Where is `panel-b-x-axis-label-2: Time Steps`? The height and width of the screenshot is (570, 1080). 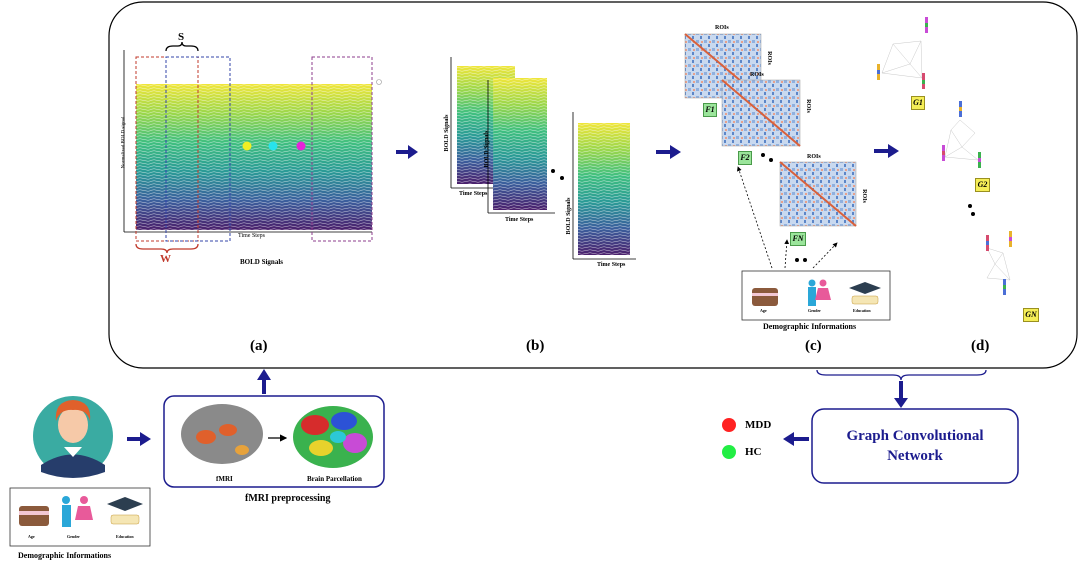 panel-b-x-axis-label-2: Time Steps is located at coordinates (519, 220).